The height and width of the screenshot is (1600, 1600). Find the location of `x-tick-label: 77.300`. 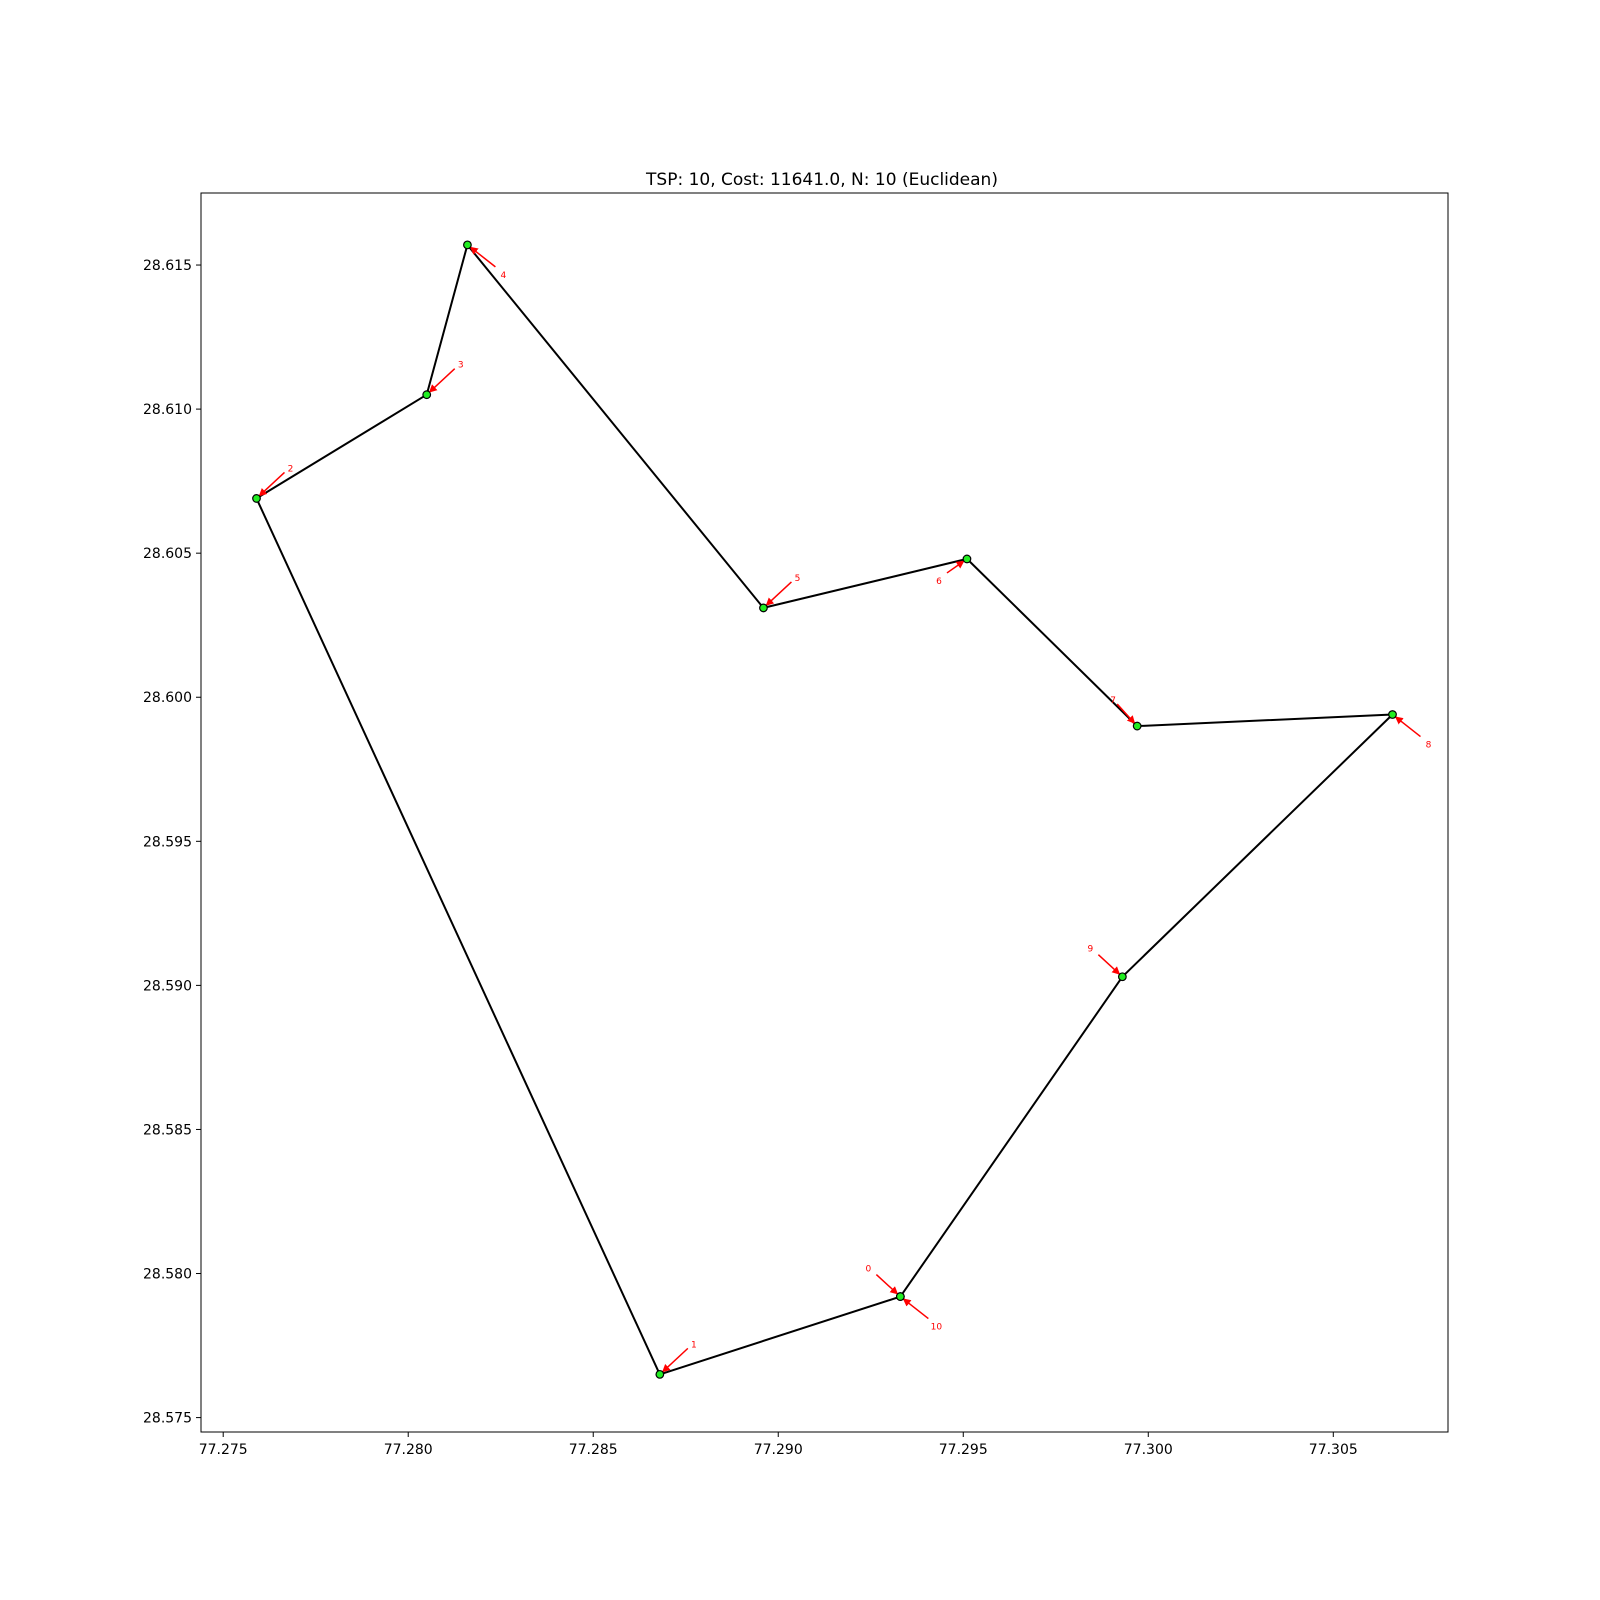

x-tick-label: 77.300 is located at coordinates (1148, 1450).